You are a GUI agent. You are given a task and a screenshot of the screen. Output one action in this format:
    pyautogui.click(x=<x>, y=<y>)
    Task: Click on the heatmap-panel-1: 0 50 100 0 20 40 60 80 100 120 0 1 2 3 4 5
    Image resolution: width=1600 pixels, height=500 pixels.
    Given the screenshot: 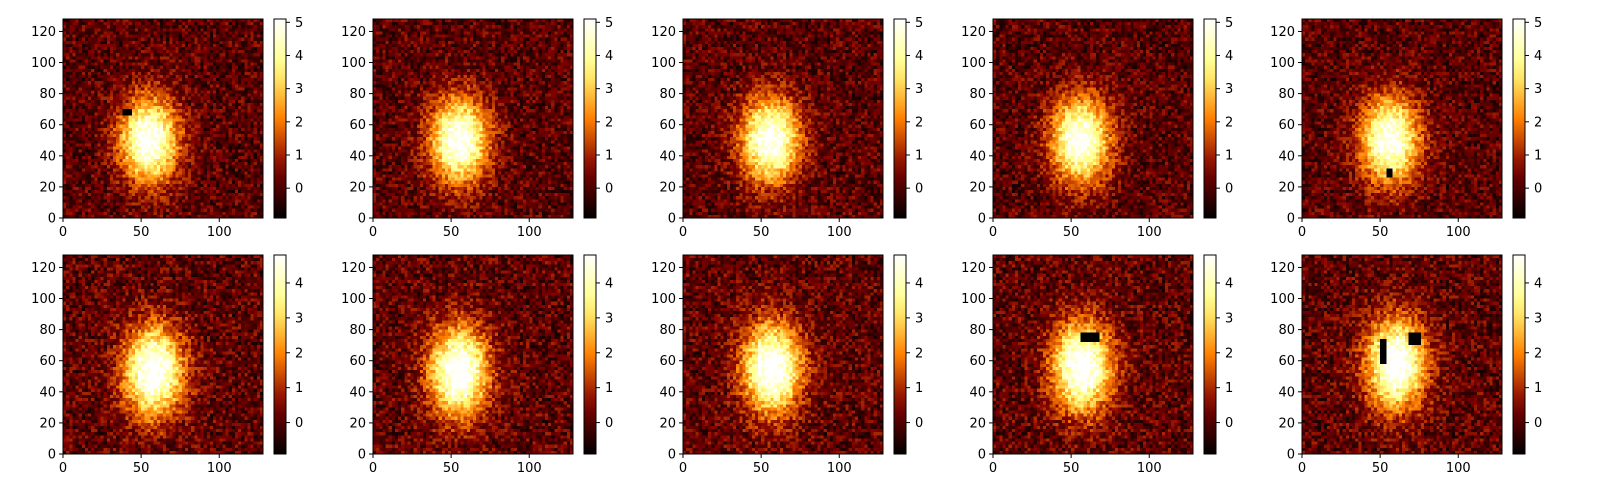 What is the action you would take?
    pyautogui.click(x=167, y=128)
    